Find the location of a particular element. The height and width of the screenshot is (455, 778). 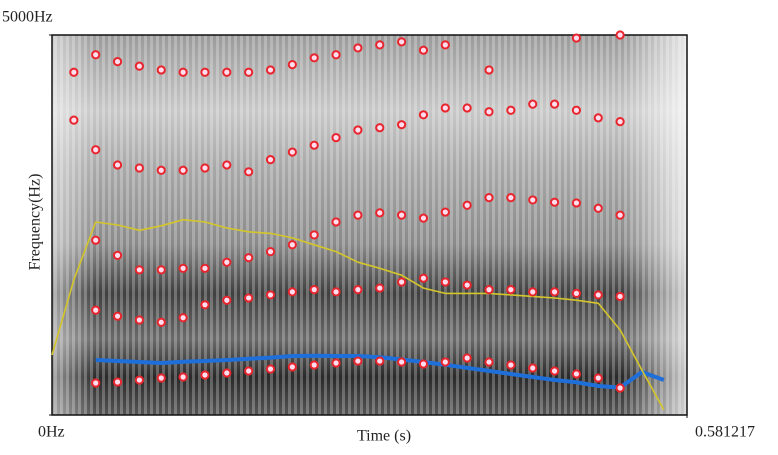

y-tick-label: 0Hz is located at coordinates (51, 432).